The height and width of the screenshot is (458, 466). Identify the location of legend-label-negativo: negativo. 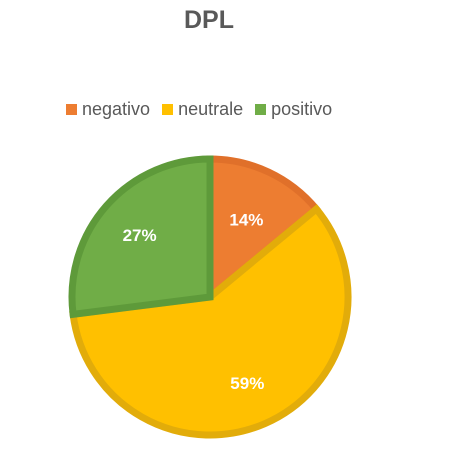
(116, 109).